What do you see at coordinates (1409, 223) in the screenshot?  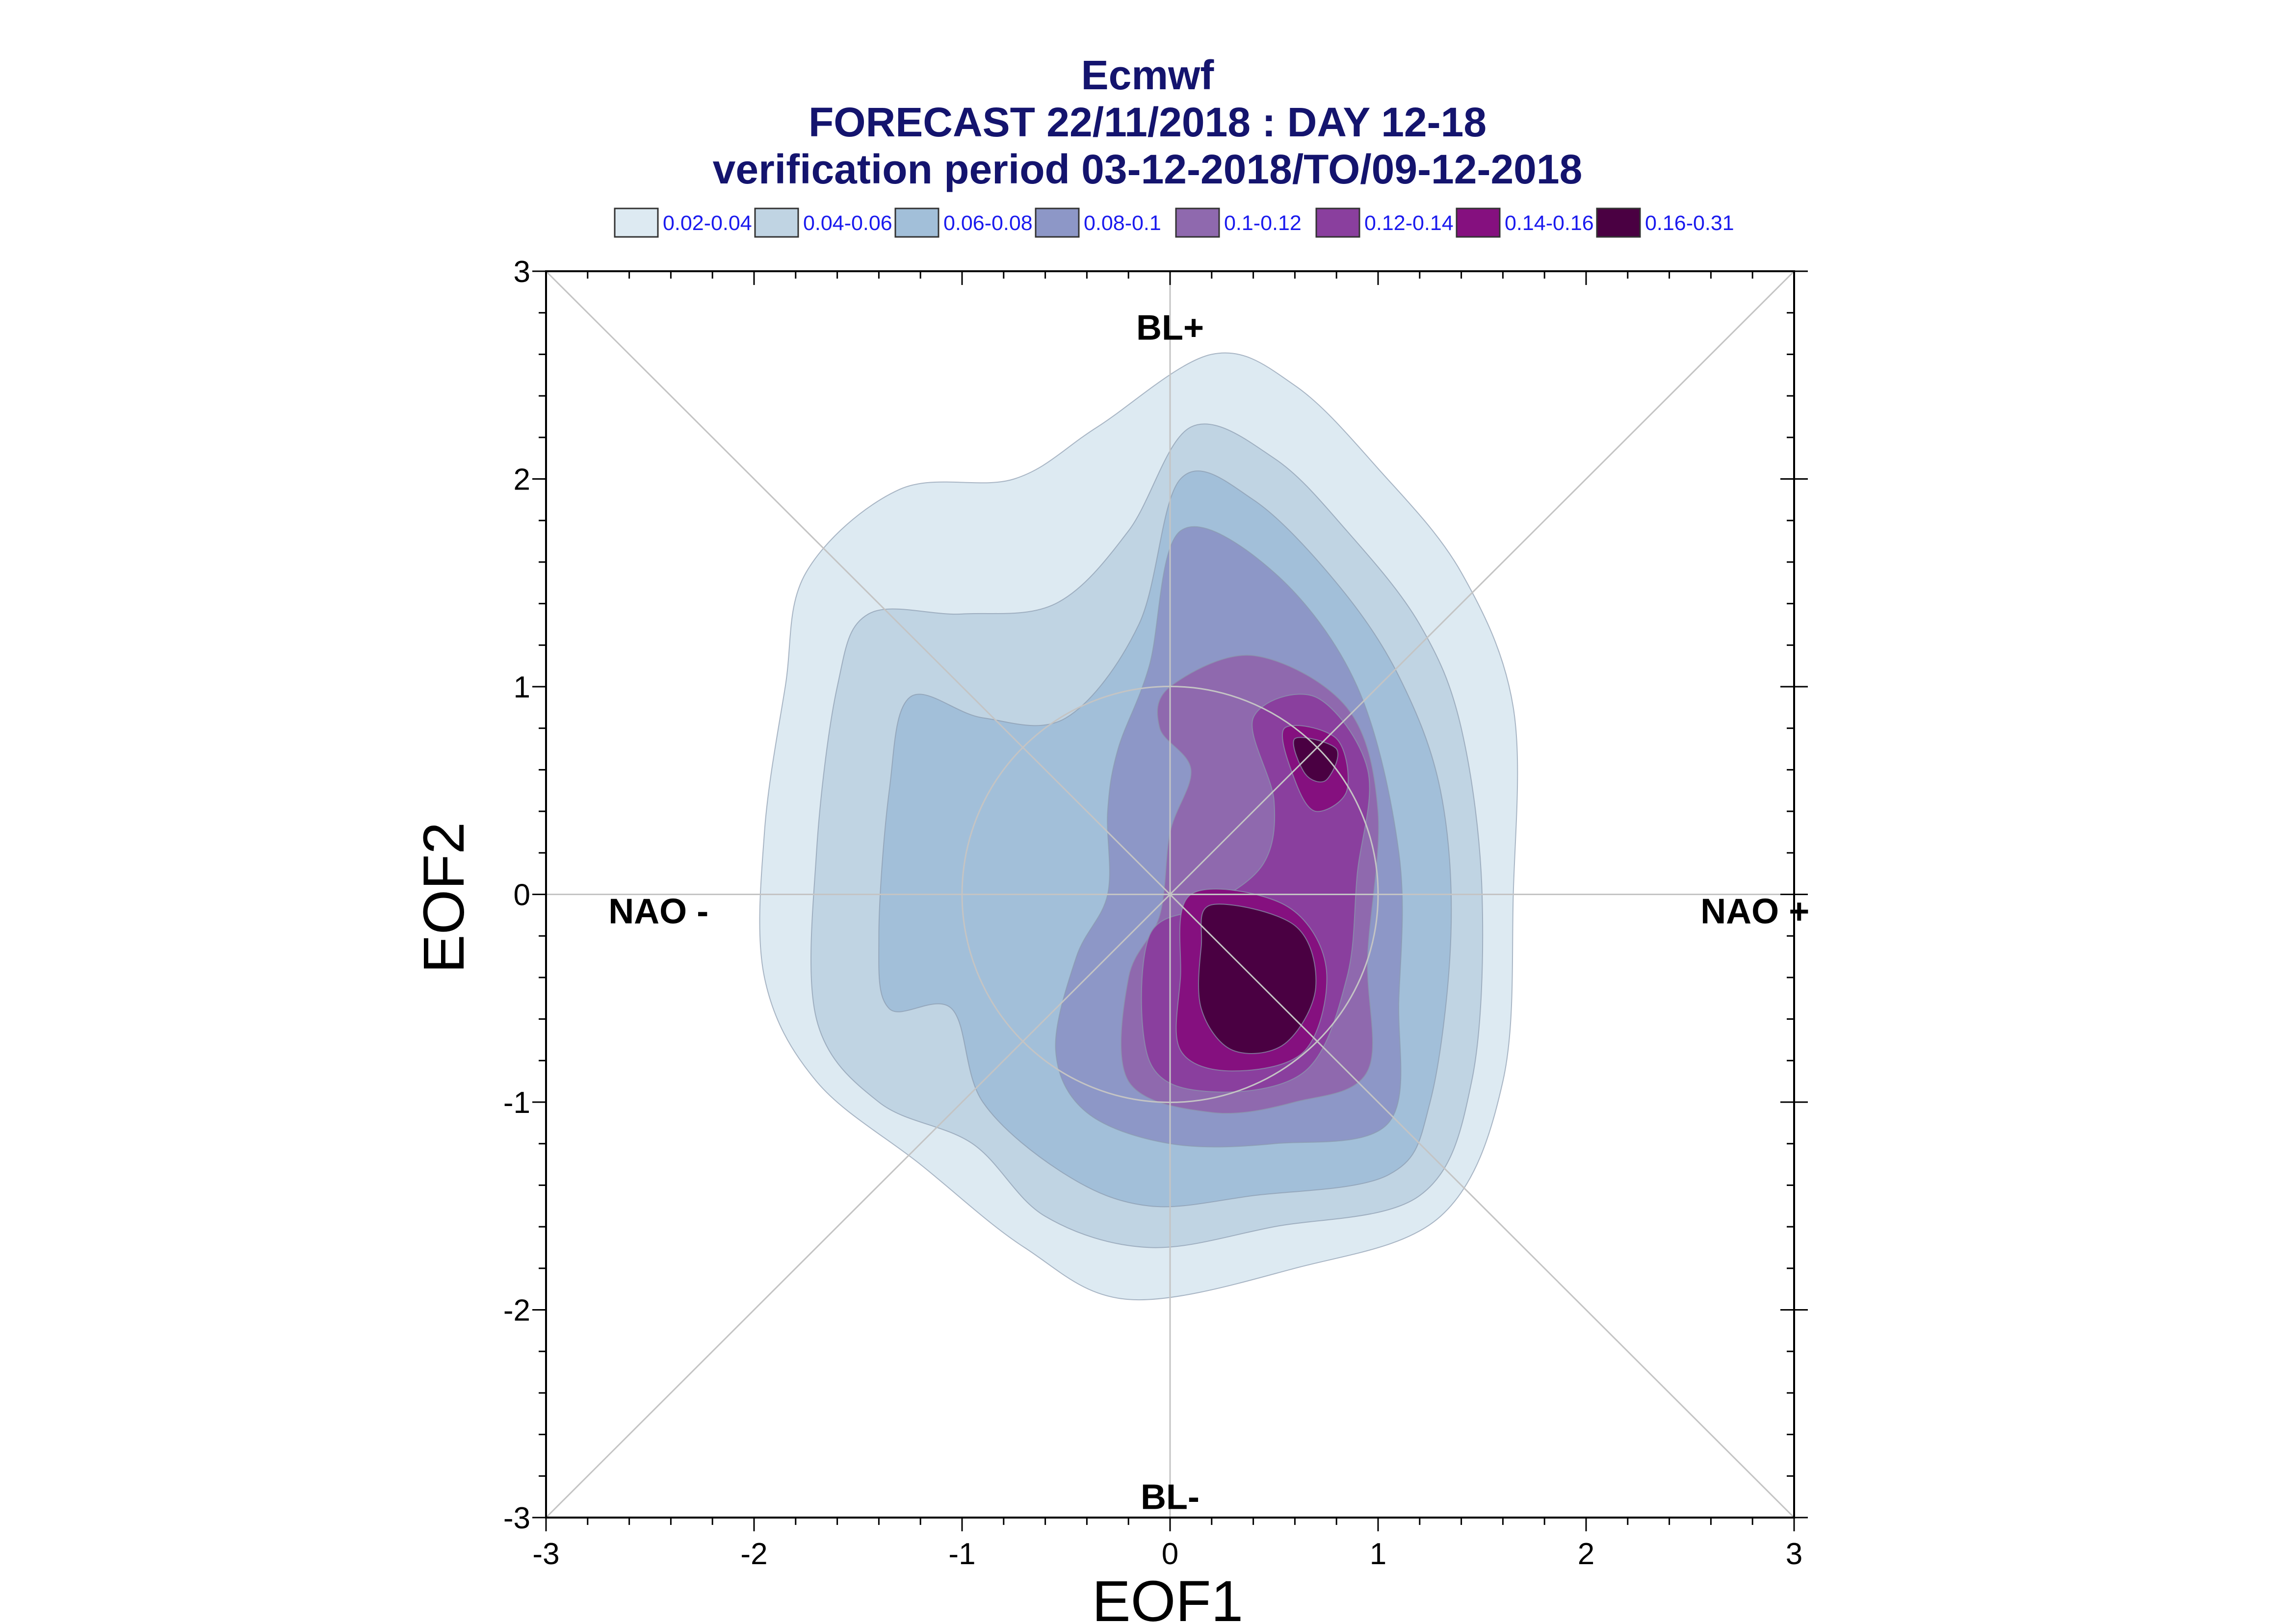 I see `legend-label-5: 0.12-0.14` at bounding box center [1409, 223].